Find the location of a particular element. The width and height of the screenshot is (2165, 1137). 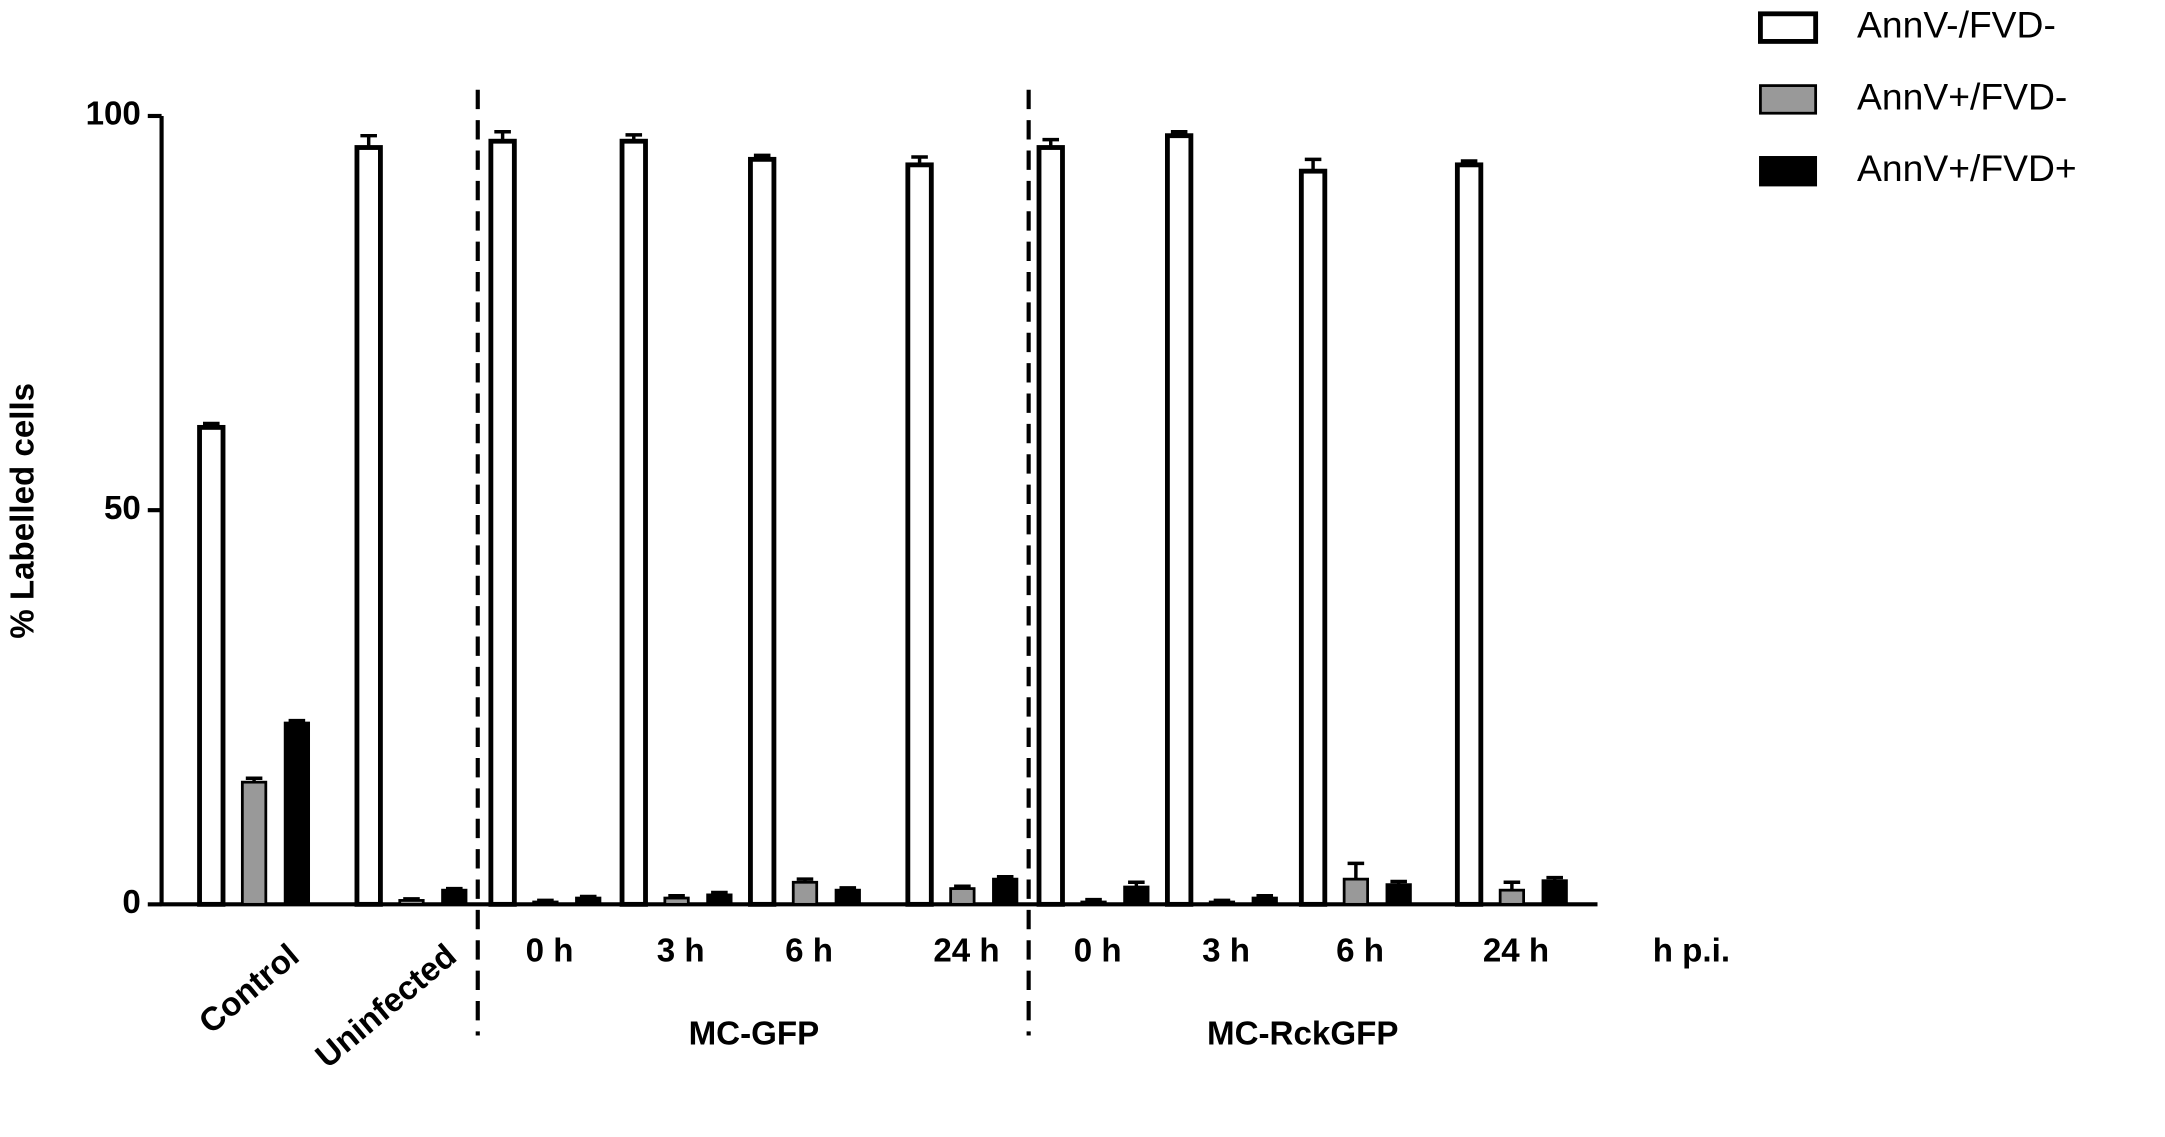

x-tick-label: Uninfected is located at coordinates (386, 1006).